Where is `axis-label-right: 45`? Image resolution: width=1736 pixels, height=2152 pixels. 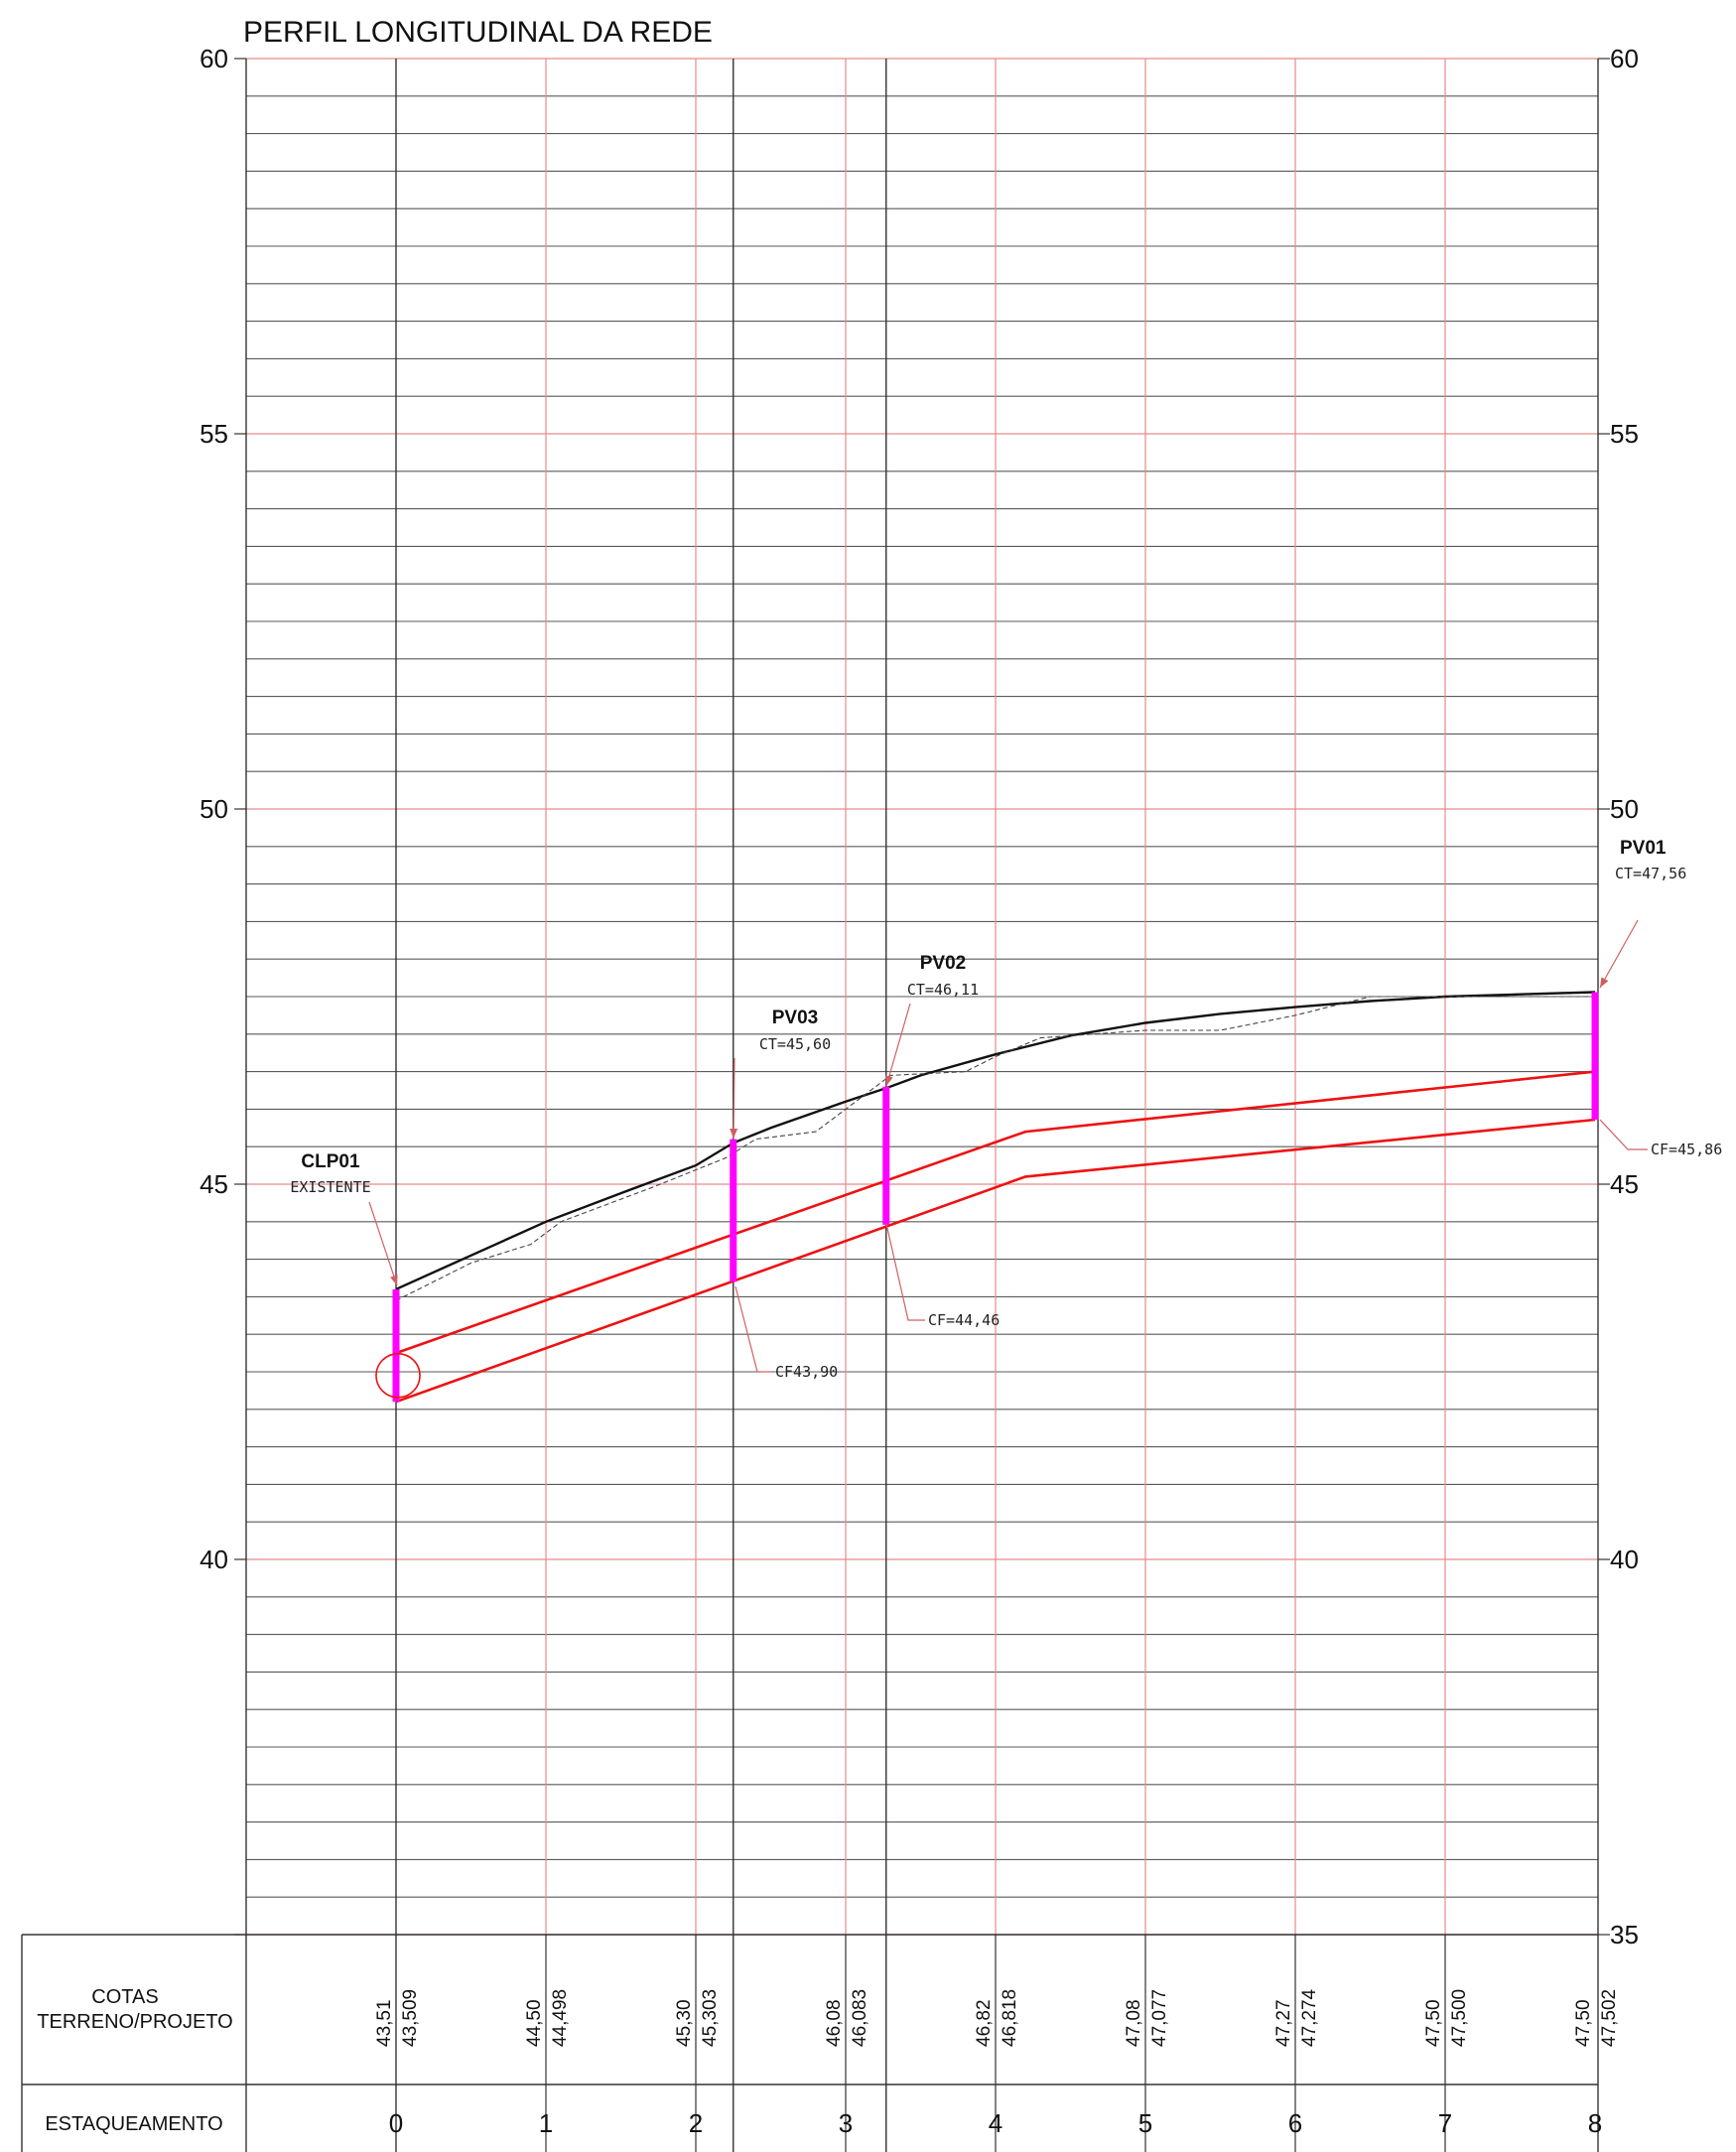
axis-label-right: 45 is located at coordinates (1624, 1184).